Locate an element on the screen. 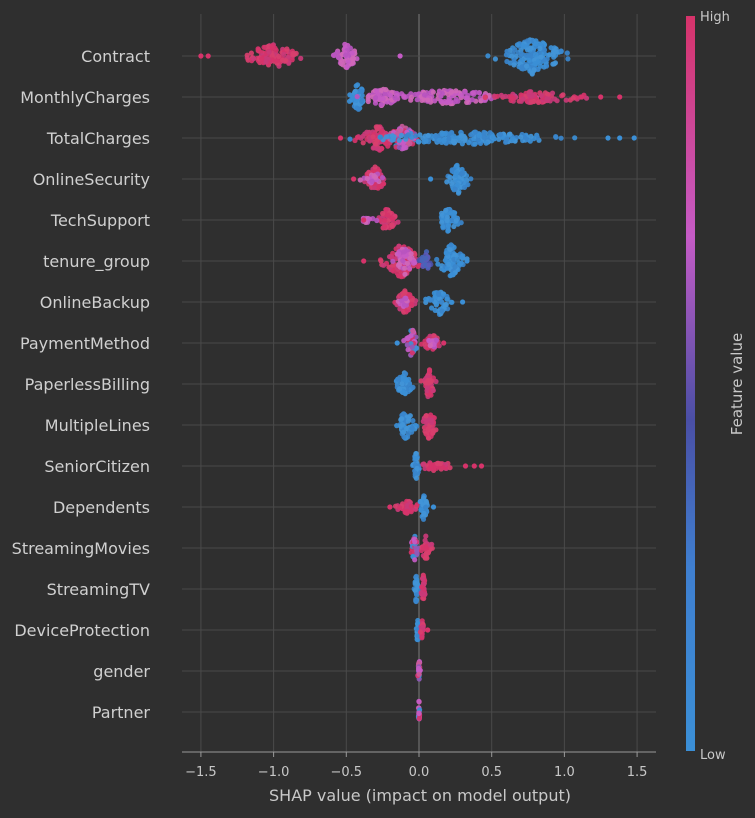 This screenshot has width=755, height=818. feature-label: TotalCharges is located at coordinates (98, 138).